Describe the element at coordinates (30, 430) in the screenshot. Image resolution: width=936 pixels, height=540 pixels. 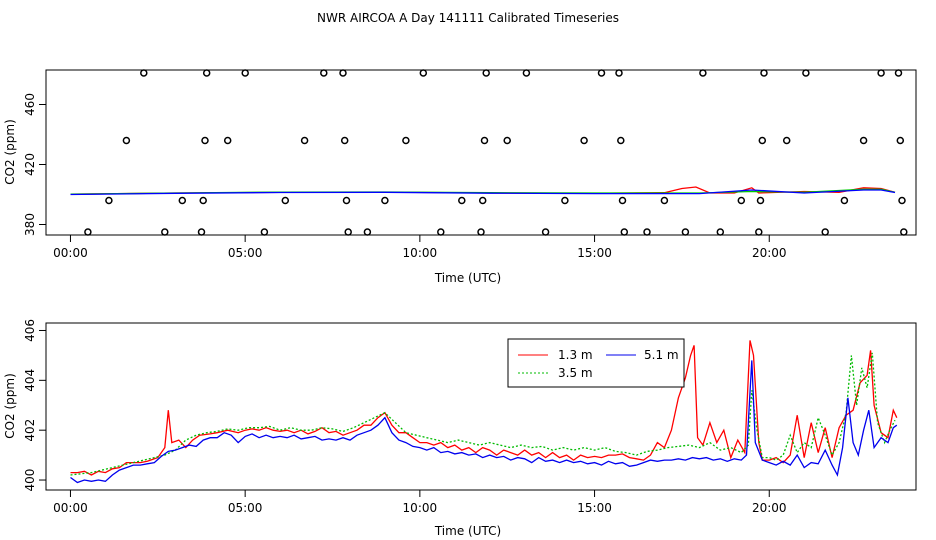
I see `y-tick-label: 402` at that location.